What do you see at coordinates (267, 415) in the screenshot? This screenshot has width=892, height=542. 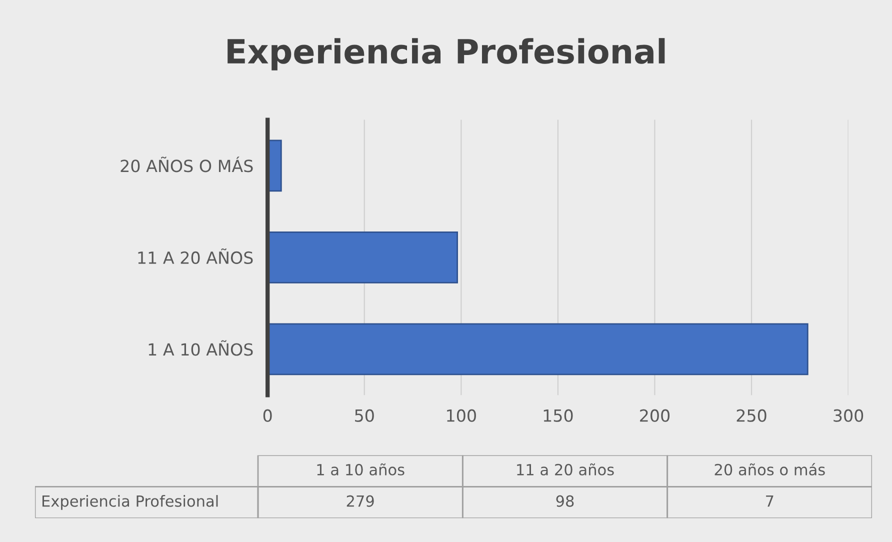 I see `x-tick-label: 0` at bounding box center [267, 415].